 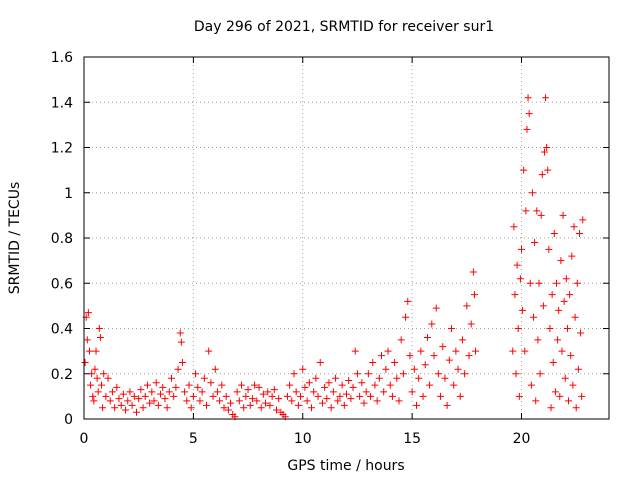 What do you see at coordinates (345, 466) in the screenshot?
I see `x-axis-label: GPS time / hours` at bounding box center [345, 466].